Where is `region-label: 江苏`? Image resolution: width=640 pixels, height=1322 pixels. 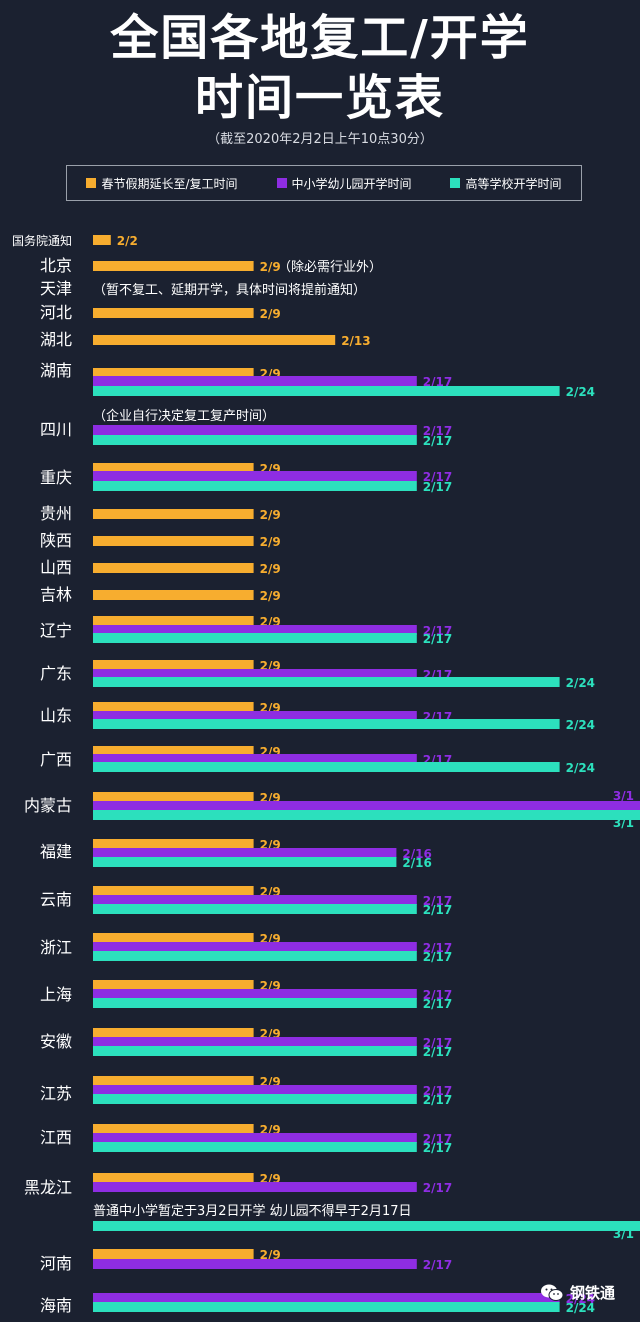 region-label: 江苏 is located at coordinates (56, 1093).